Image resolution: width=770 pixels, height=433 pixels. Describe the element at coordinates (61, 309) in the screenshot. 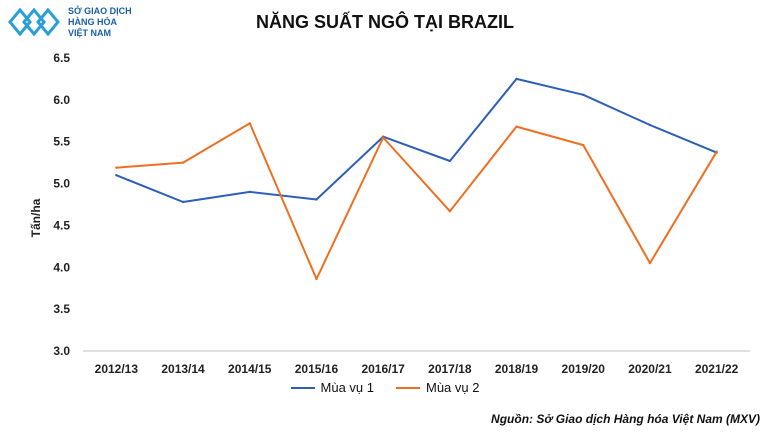

I see `y-tick-label: 3.5` at that location.